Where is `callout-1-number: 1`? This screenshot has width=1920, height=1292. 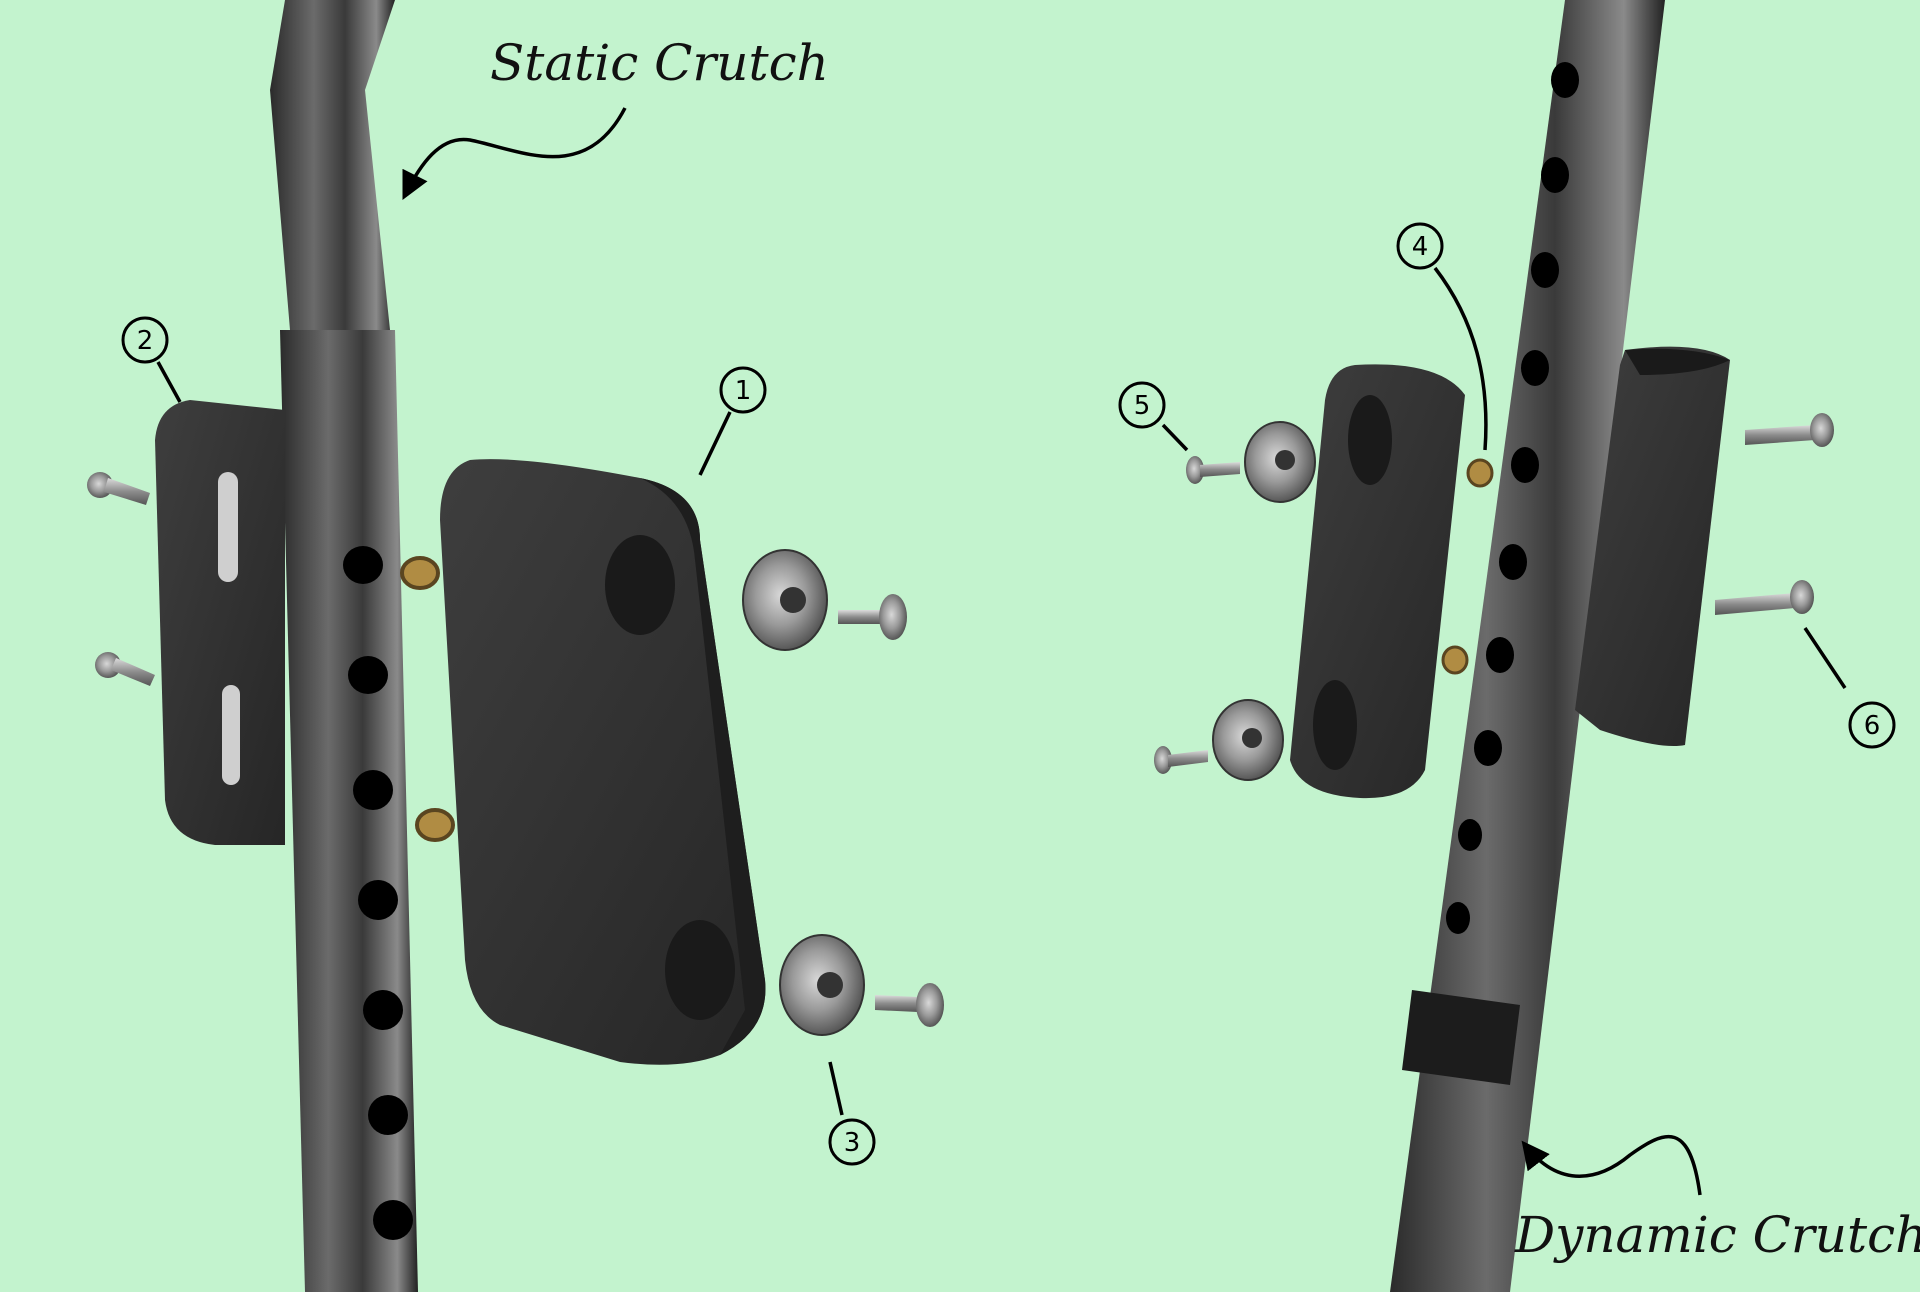
callout-1-number: 1 is located at coordinates (743, 391).